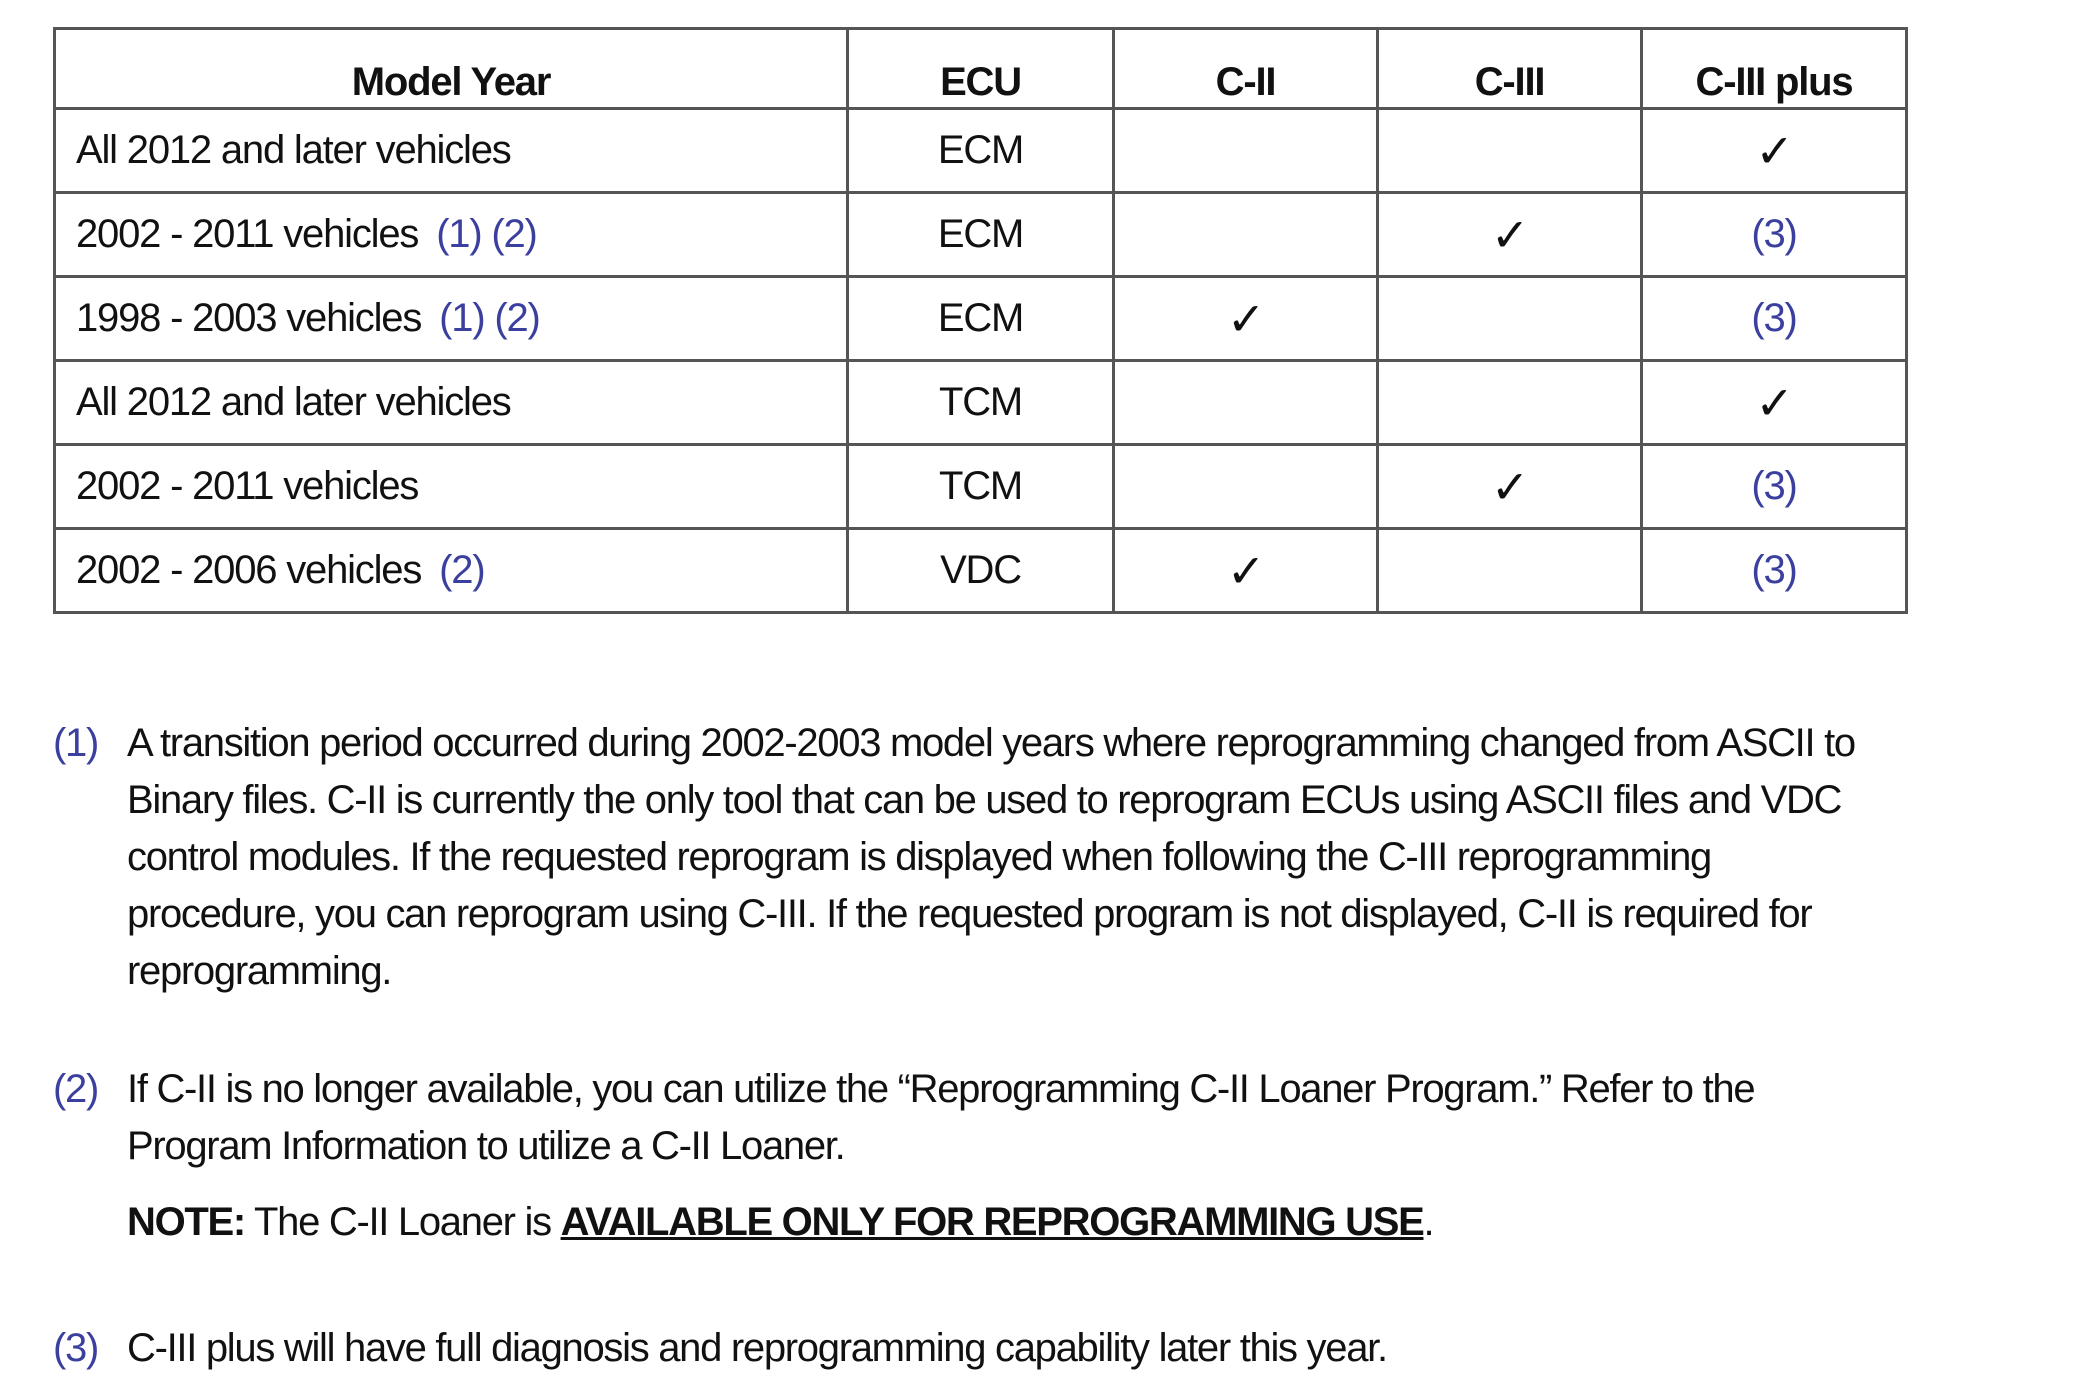 Image resolution: width=2081 pixels, height=1397 pixels. I want to click on model-year-cell: 2002 - 2011 vehicles, so click(451, 486).